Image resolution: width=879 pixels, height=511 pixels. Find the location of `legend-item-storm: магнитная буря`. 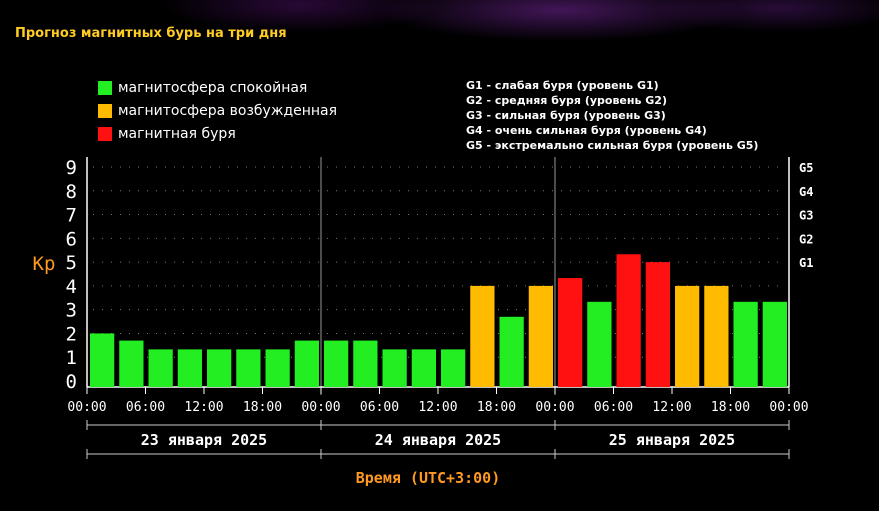

legend-item-storm: магнитная буря is located at coordinates (217, 133).